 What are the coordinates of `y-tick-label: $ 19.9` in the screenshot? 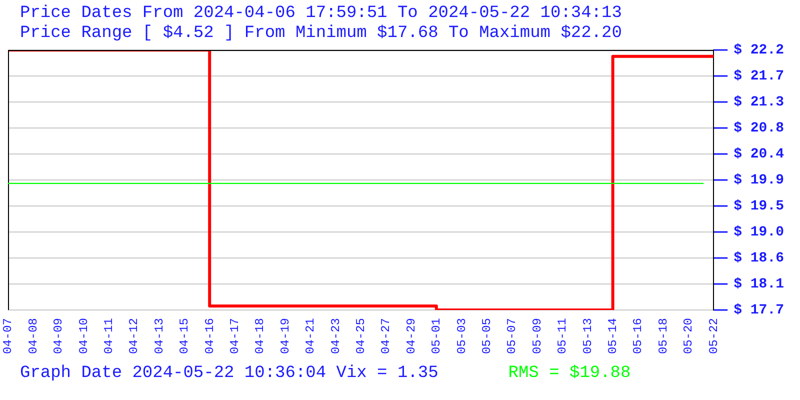 It's located at (759, 180).